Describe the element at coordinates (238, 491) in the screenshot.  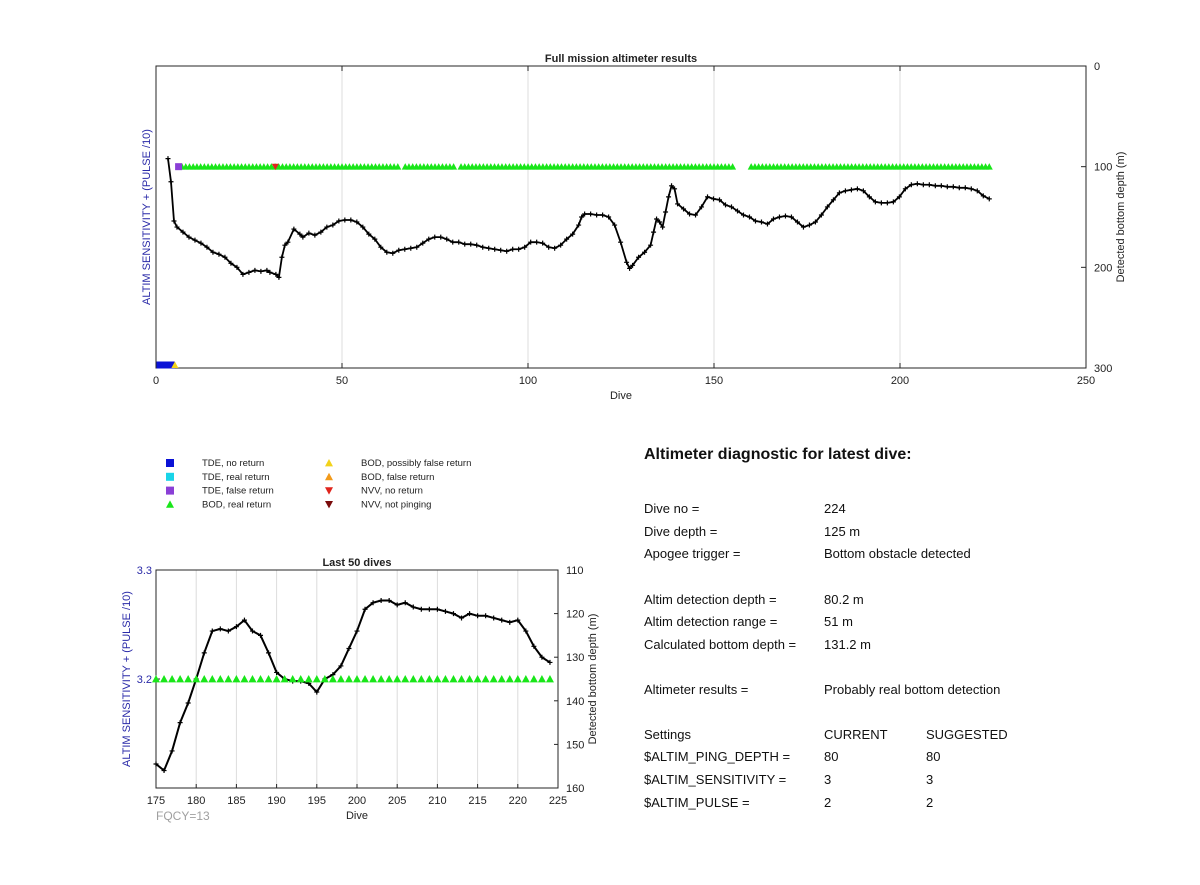
I see `legend-label: TDE, false return` at that location.